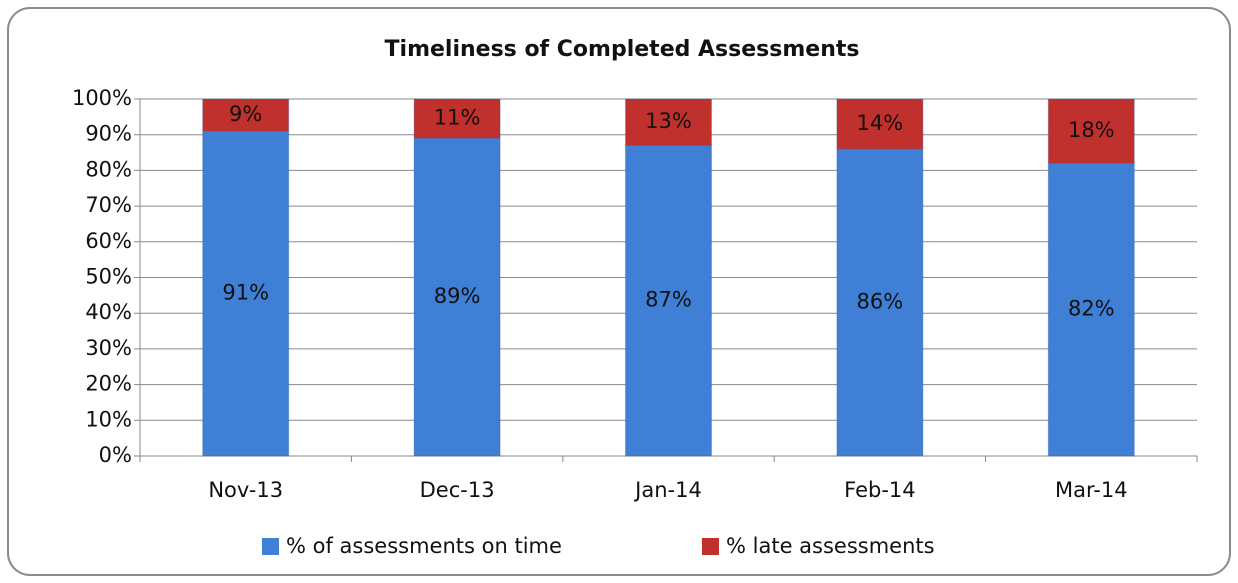 The image size is (1238, 583). I want to click on data-label: 11%, so click(457, 118).